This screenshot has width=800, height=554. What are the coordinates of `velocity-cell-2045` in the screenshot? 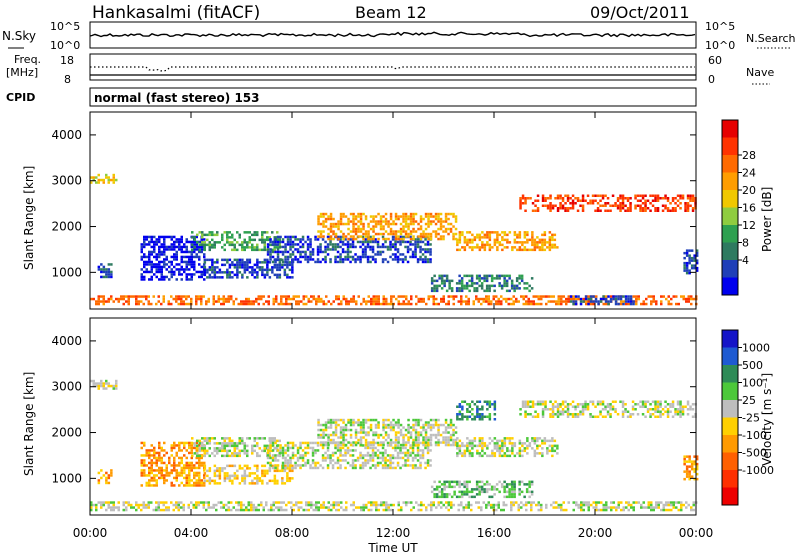 It's located at (457, 443).